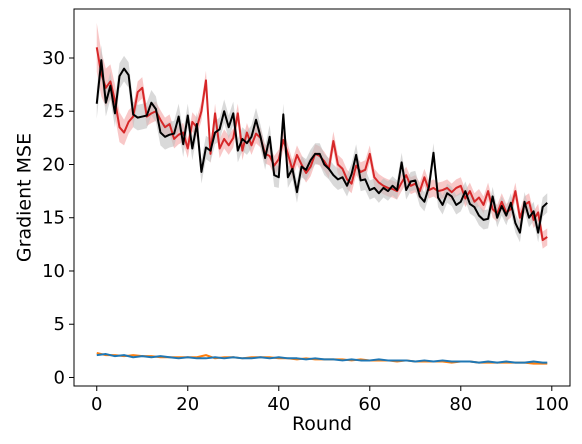 The width and height of the screenshot is (582, 444). I want to click on x-tick-label: 20, so click(187, 404).